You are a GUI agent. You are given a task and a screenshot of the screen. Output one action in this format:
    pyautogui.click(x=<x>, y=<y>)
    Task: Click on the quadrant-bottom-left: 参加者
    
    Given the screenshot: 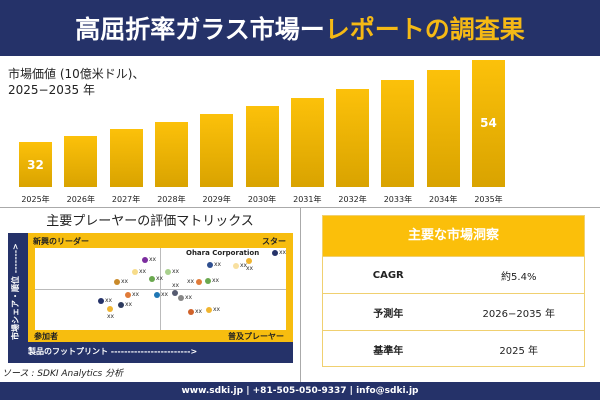 What is the action you would take?
    pyautogui.click(x=46, y=336)
    